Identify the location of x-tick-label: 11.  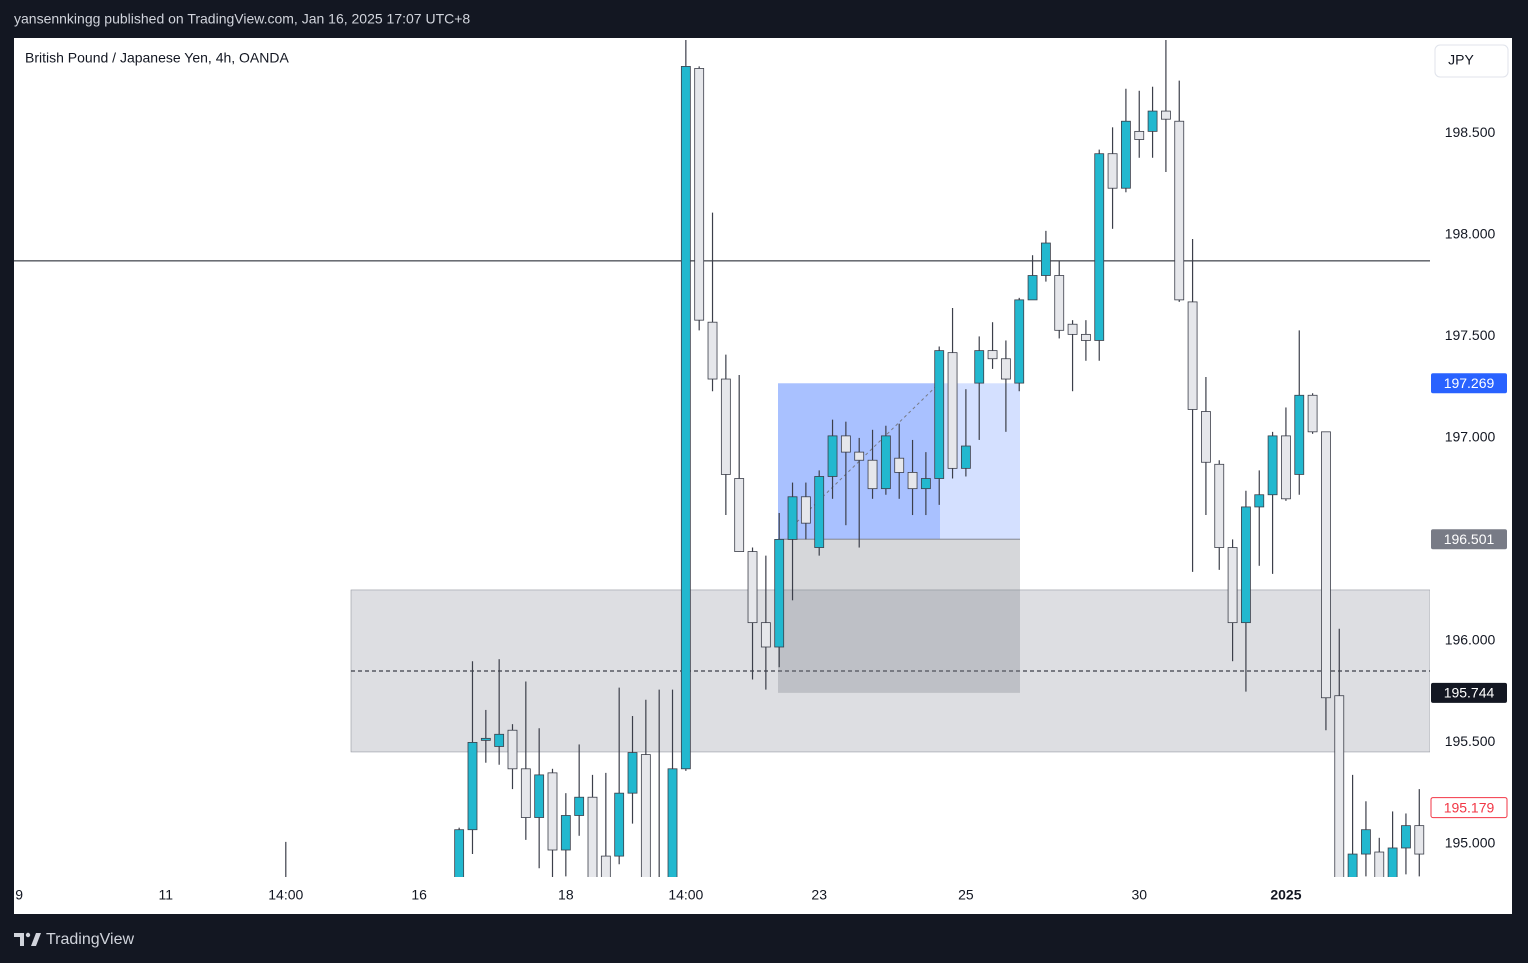
(166, 895).